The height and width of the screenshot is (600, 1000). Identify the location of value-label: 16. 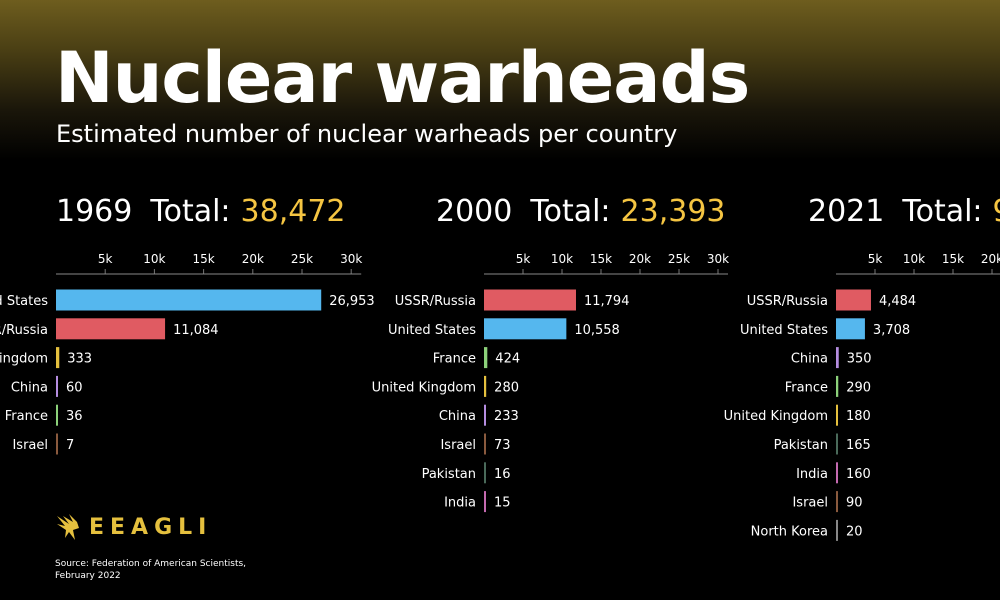
(502, 474).